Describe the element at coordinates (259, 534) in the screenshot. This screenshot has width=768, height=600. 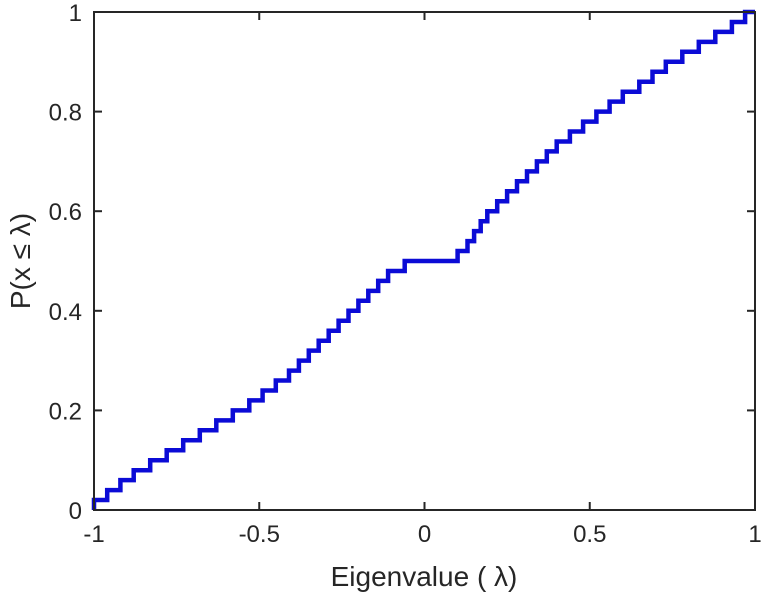
I see `x-tick-label: -0.5` at that location.